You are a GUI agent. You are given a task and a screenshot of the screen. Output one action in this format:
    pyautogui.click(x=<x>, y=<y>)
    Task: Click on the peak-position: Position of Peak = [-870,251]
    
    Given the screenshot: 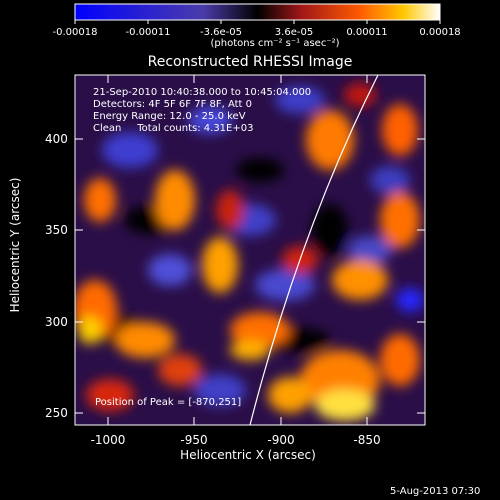 What is the action you would take?
    pyautogui.click(x=168, y=402)
    